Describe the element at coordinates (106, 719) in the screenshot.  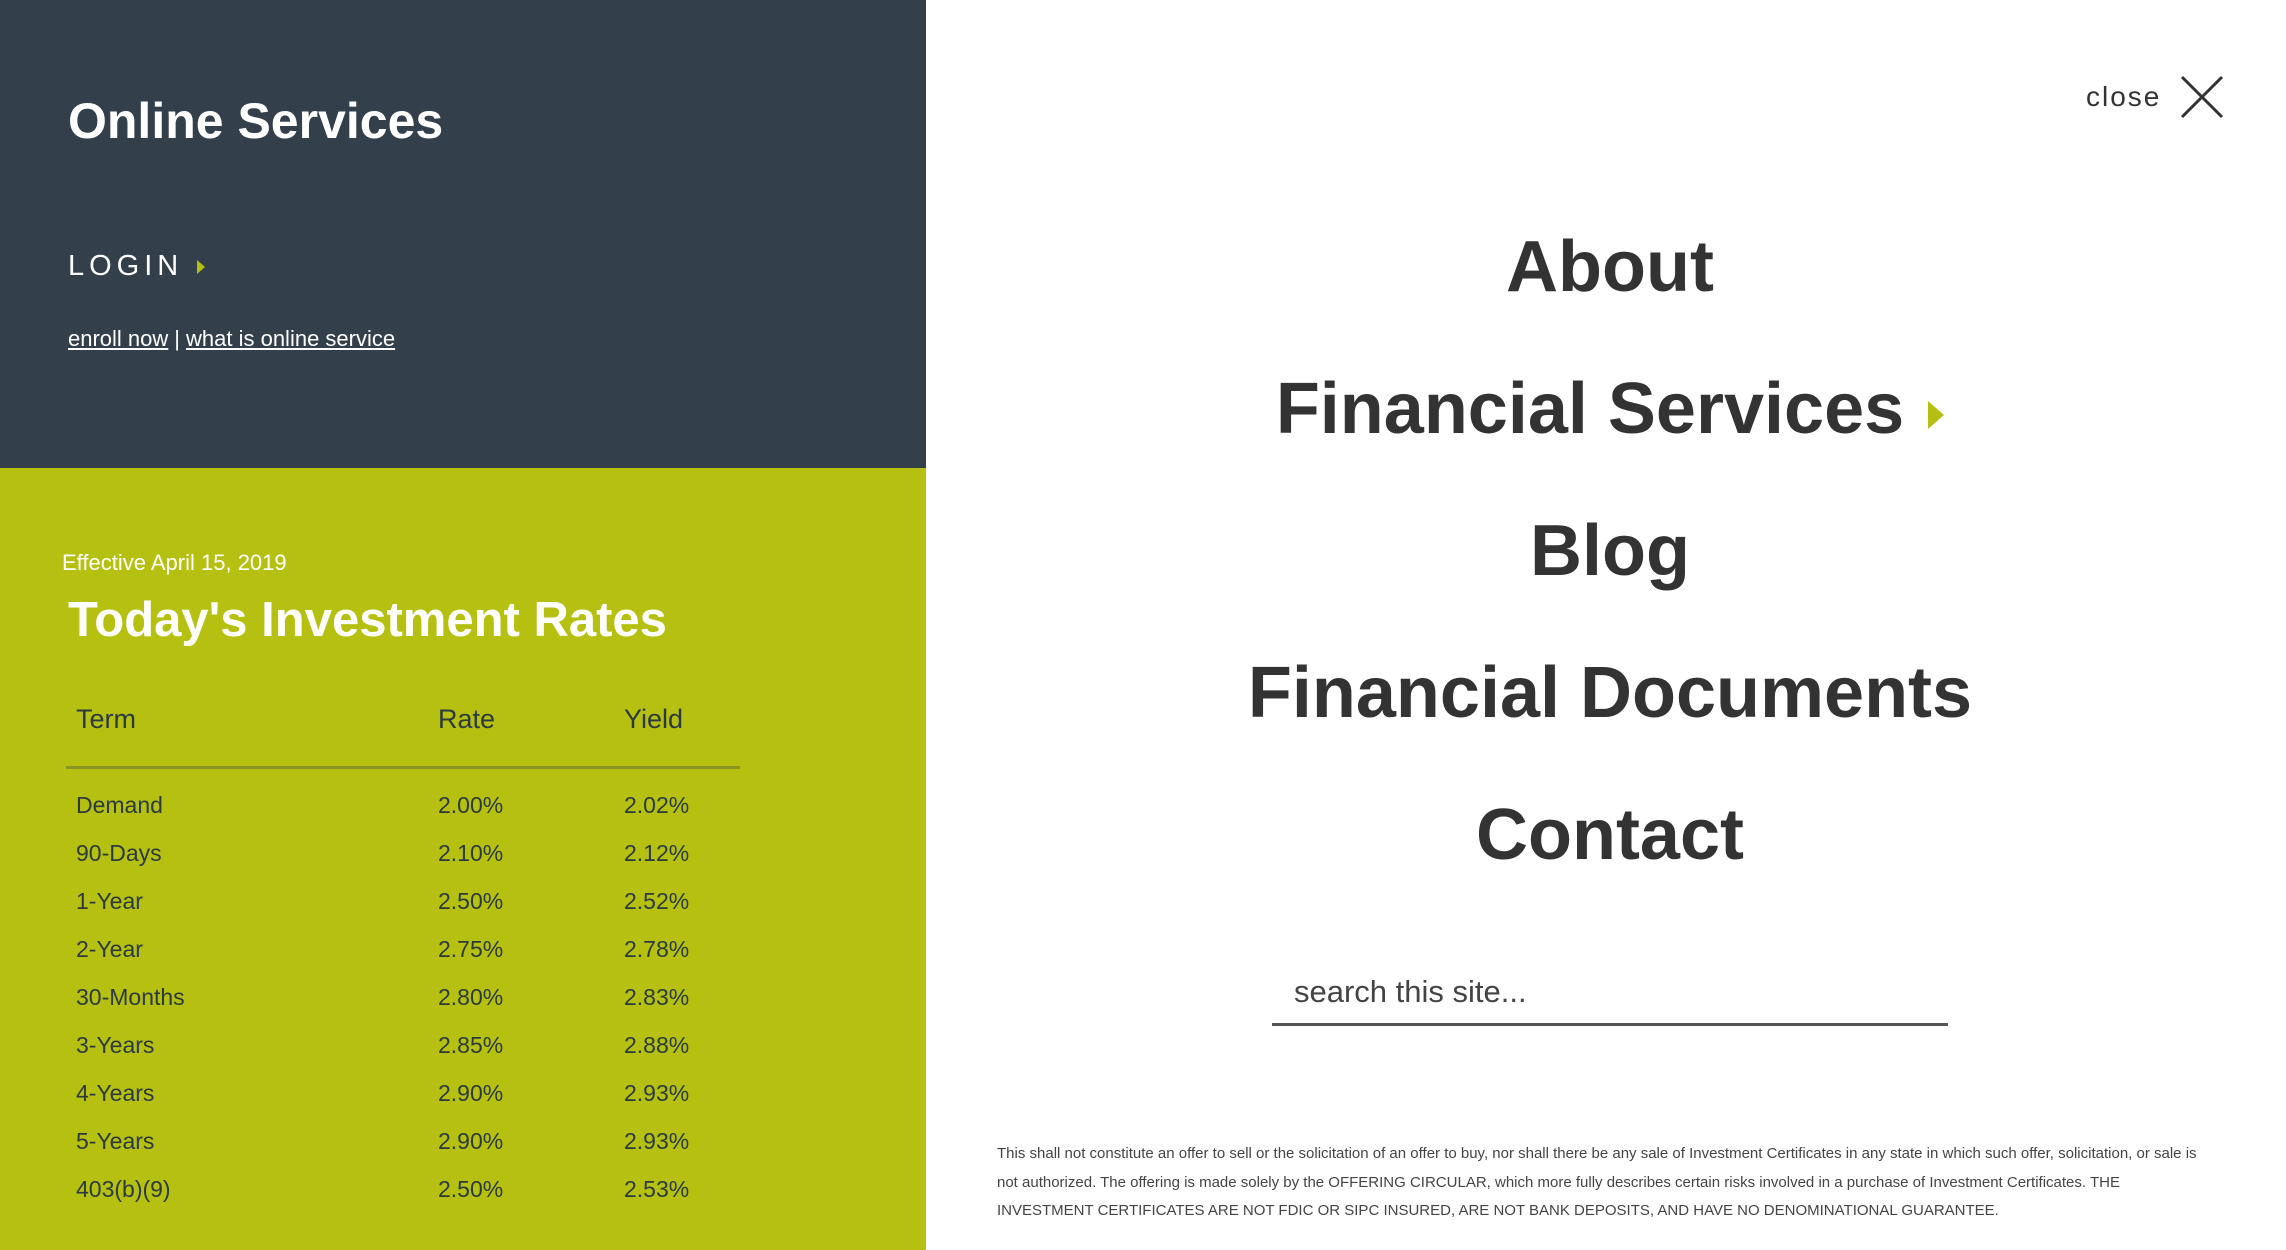
I see `term-column-header: Term` at that location.